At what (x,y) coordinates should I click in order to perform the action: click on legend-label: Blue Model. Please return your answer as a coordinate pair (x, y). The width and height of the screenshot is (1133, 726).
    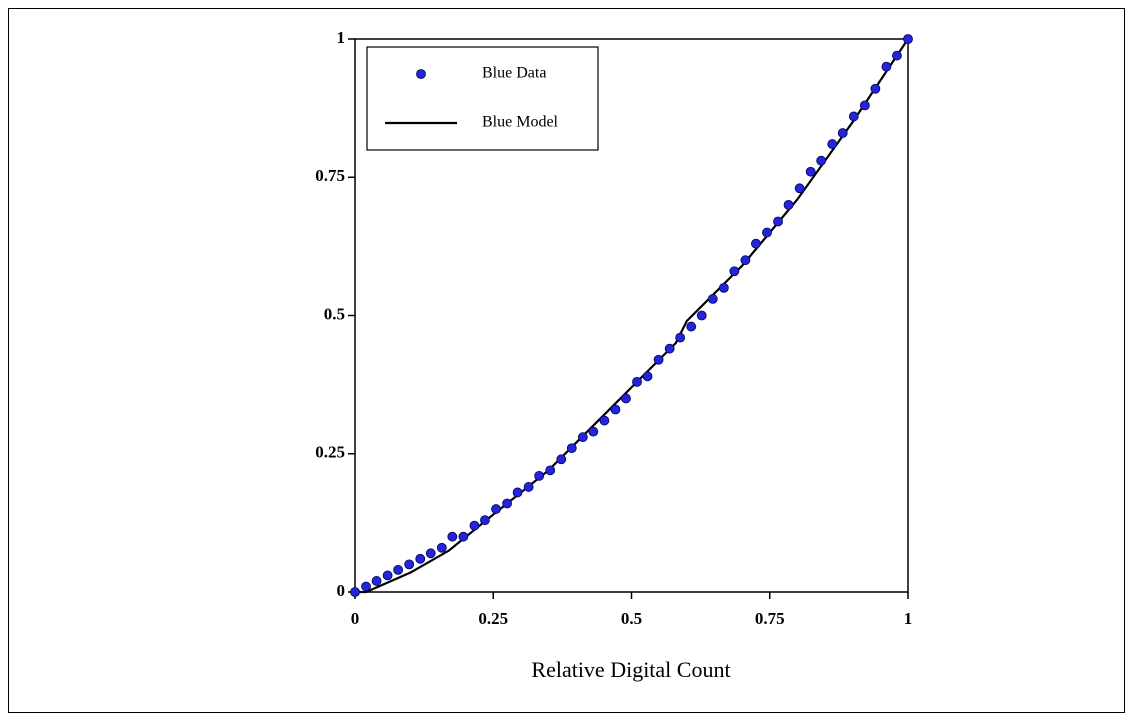
    Looking at the image, I should click on (520, 122).